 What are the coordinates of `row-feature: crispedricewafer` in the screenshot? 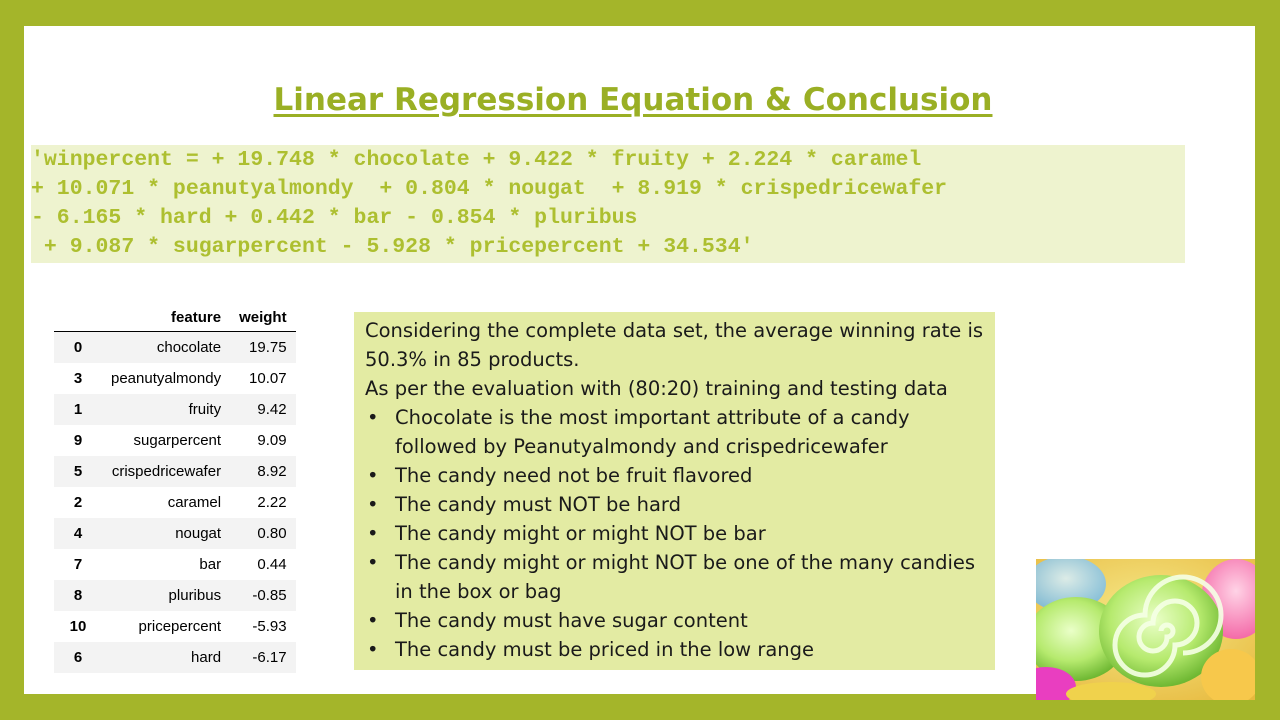 It's located at (166, 471).